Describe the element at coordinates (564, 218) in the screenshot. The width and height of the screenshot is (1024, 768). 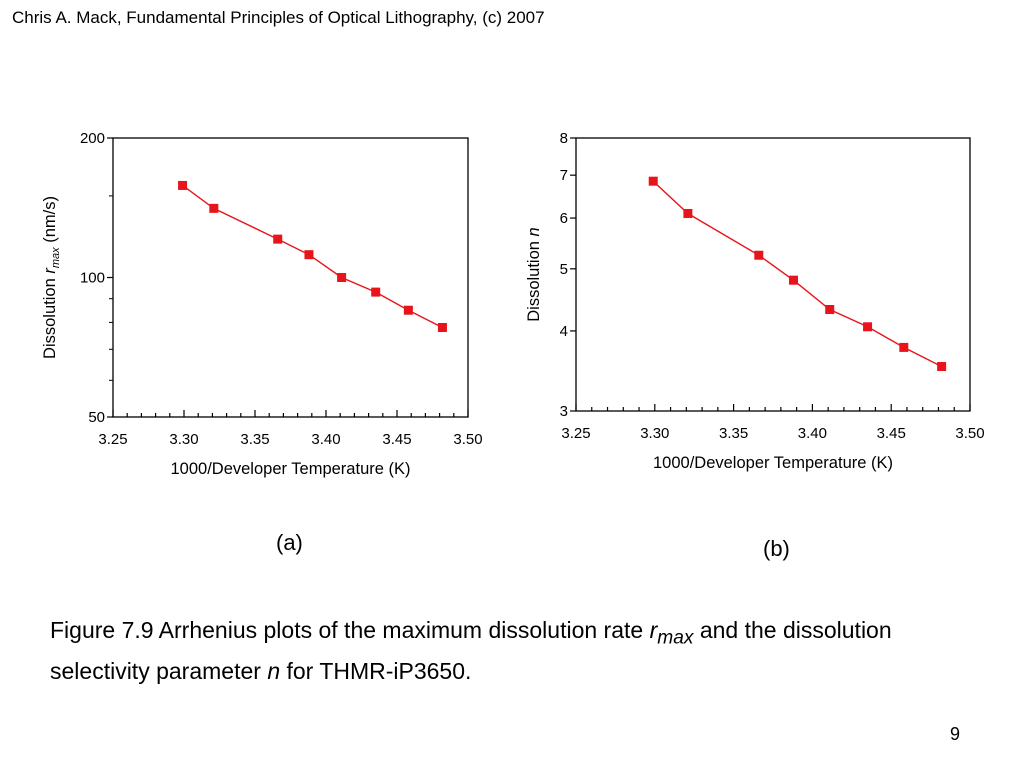
I see `y-tick-label: 6` at that location.